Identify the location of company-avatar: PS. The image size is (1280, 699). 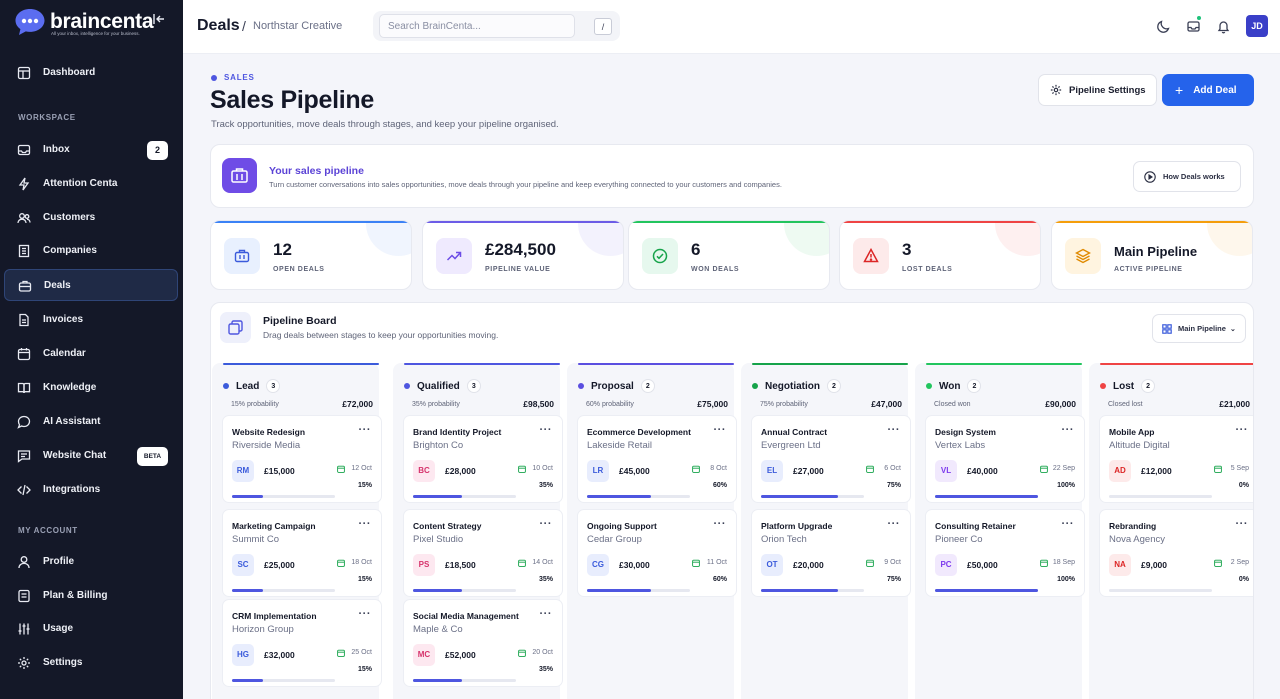
(424, 565).